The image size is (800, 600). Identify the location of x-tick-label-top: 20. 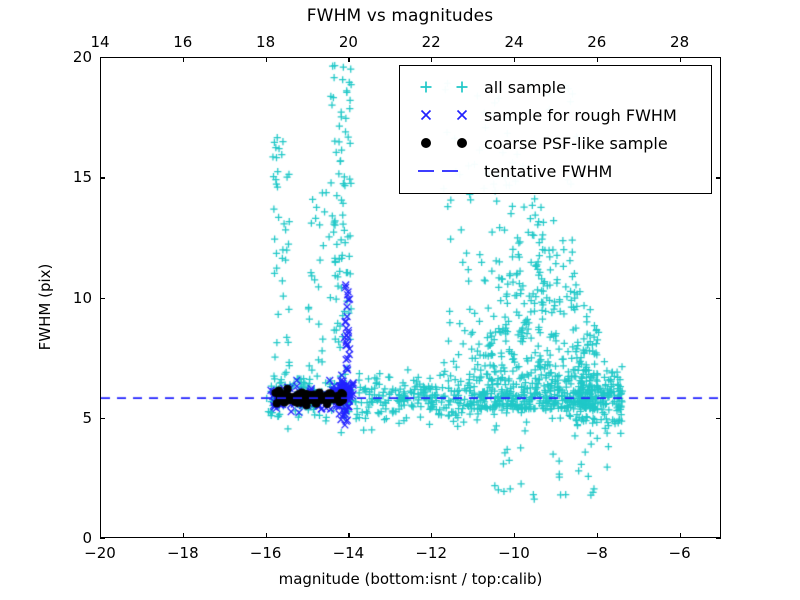
(348, 42).